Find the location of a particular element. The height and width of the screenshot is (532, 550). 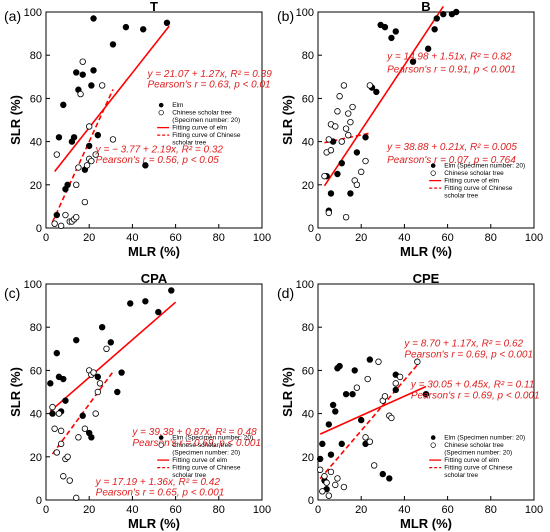

x-axis-label: MLR (%) is located at coordinates (426, 251).